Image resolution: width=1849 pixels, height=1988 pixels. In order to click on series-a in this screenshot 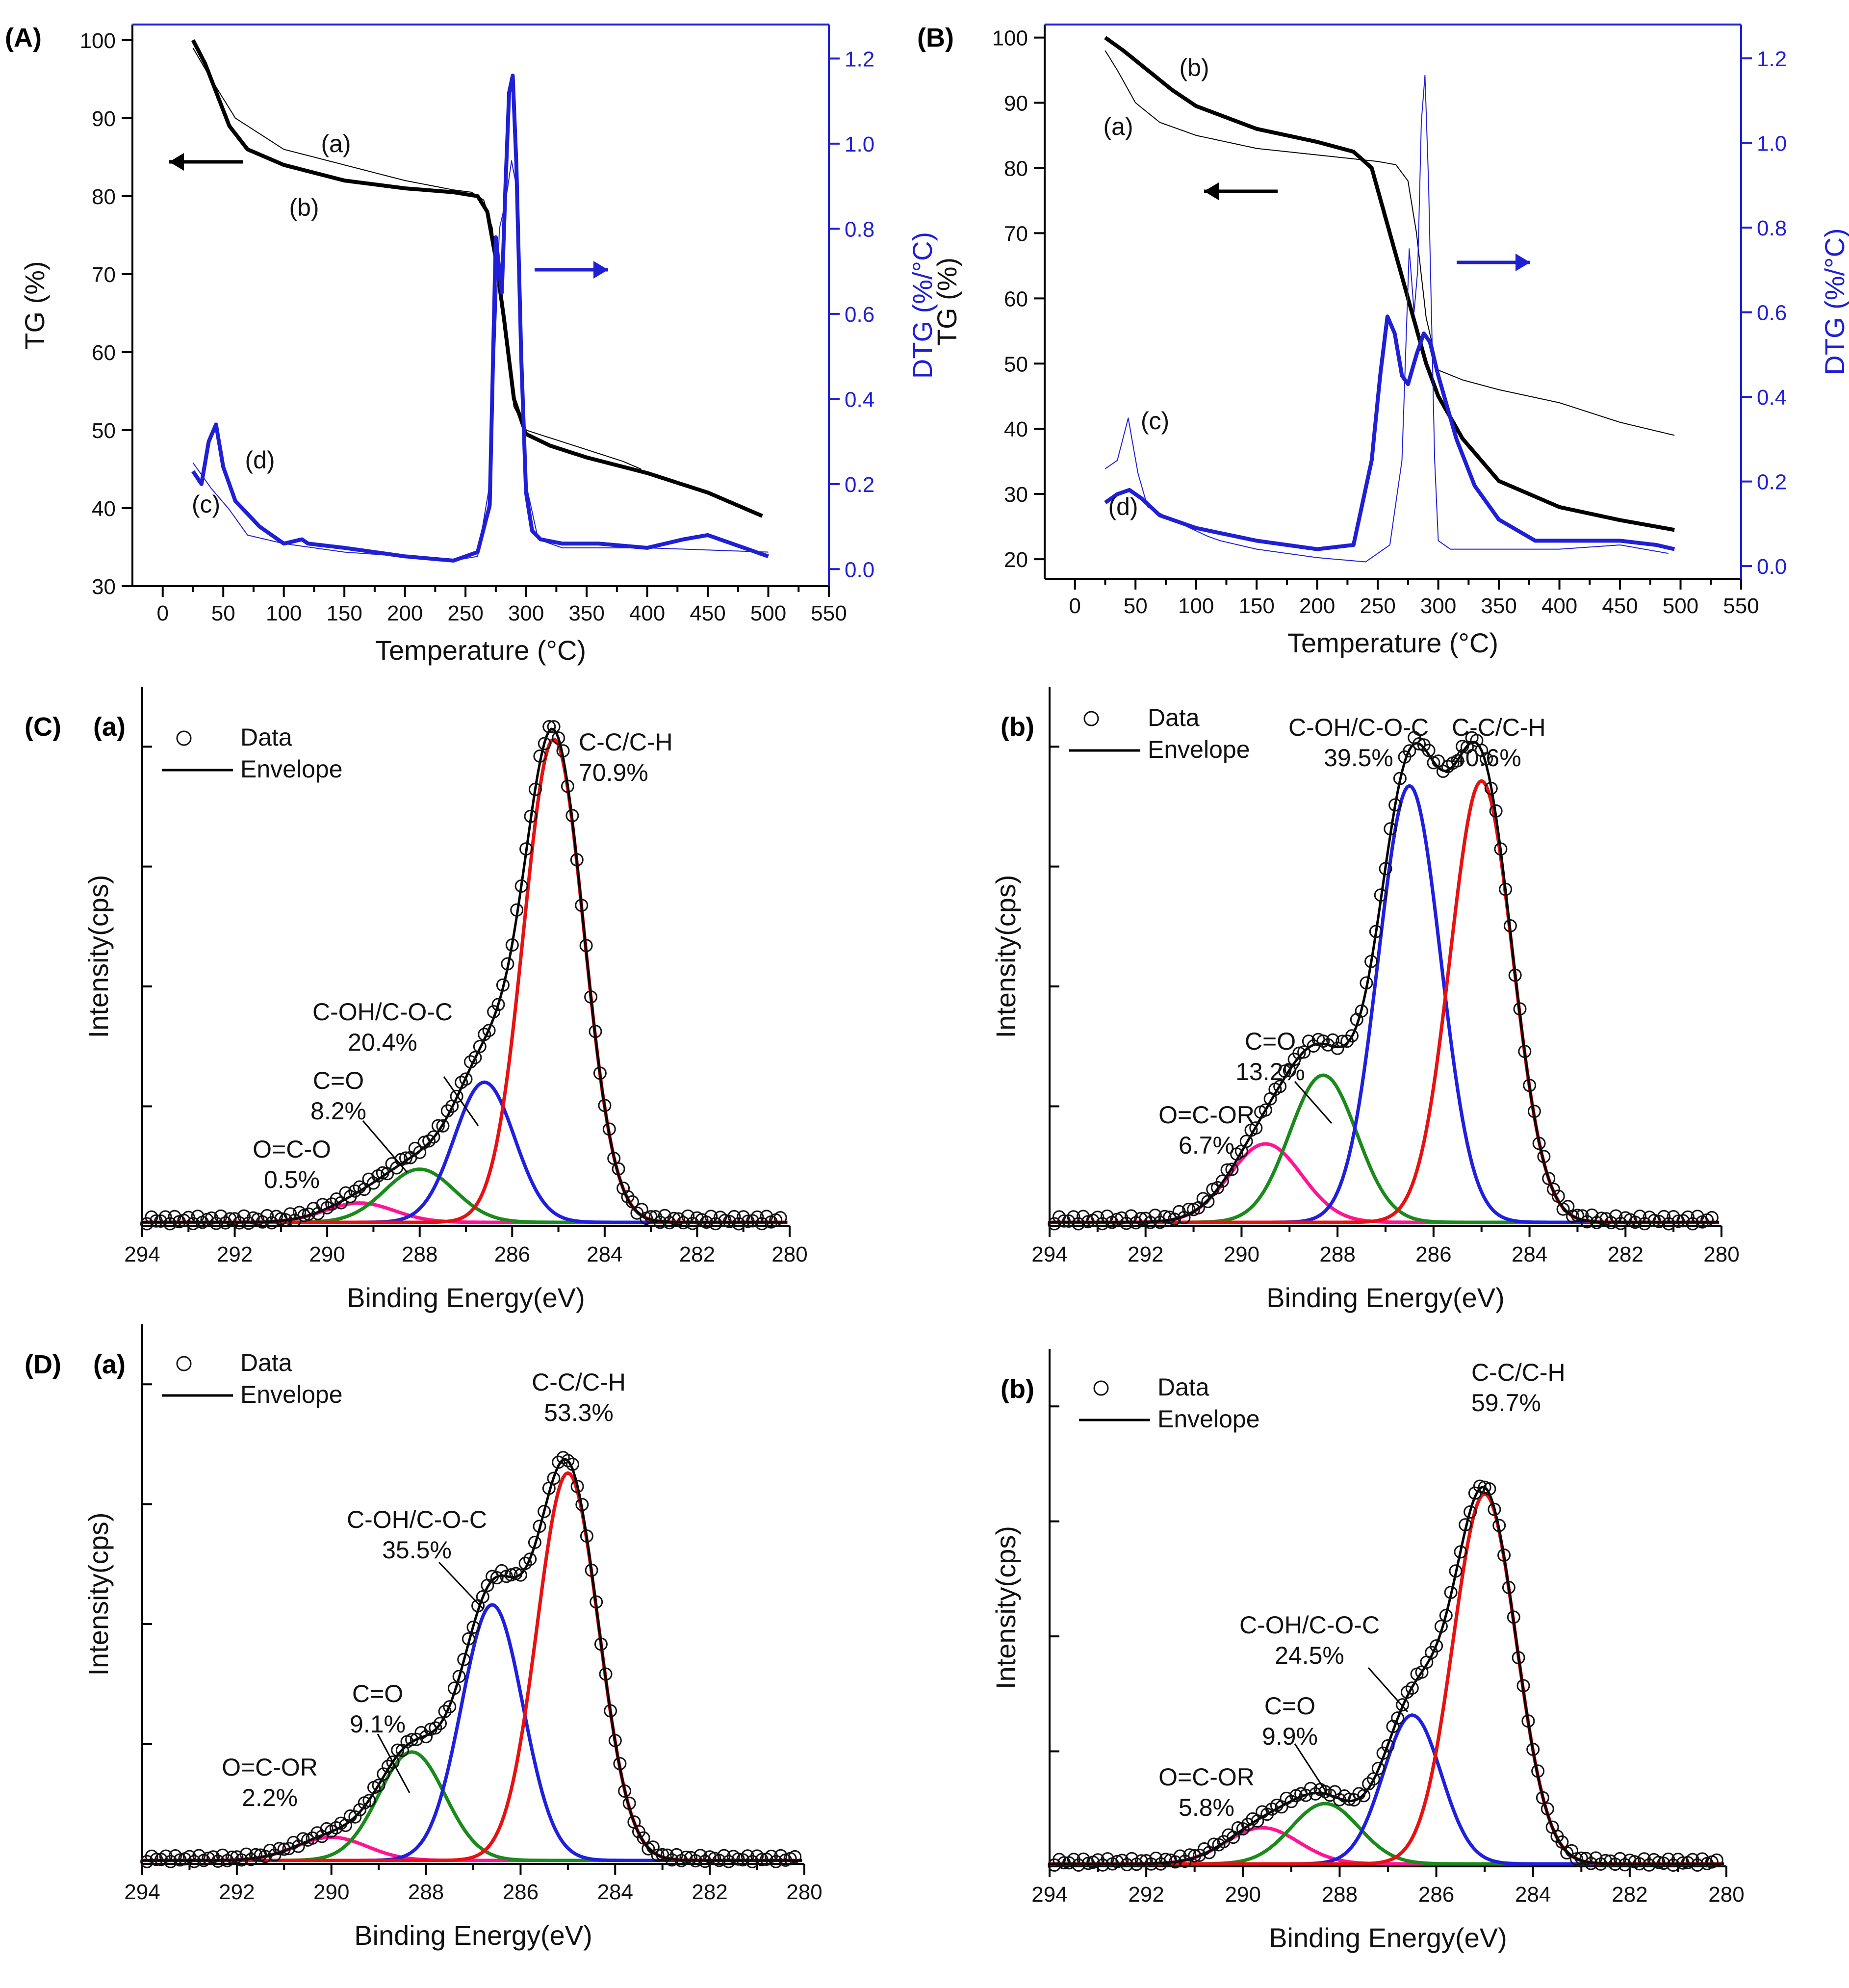, I will do `click(417, 259)`.